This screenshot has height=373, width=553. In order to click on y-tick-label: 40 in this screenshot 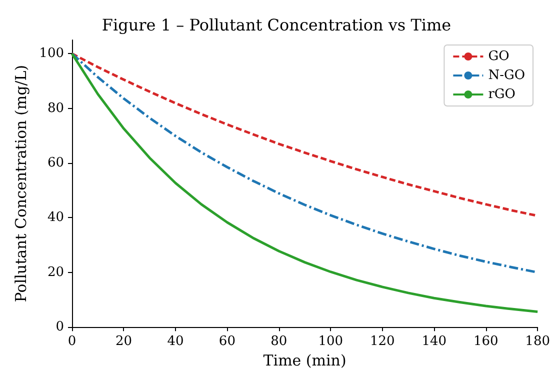, I will do `click(55, 218)`.